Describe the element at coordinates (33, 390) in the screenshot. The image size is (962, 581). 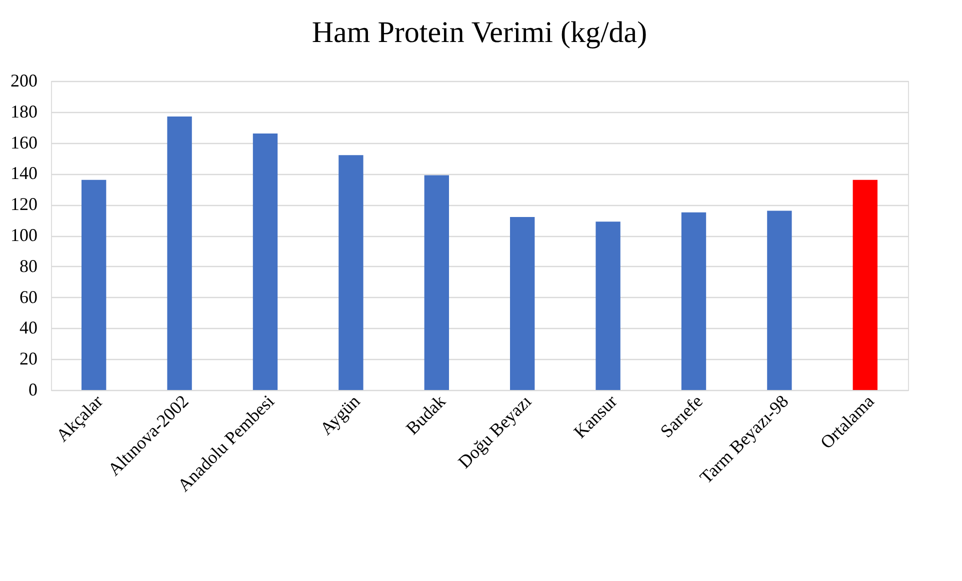
I see `y-tick-label: 0` at that location.